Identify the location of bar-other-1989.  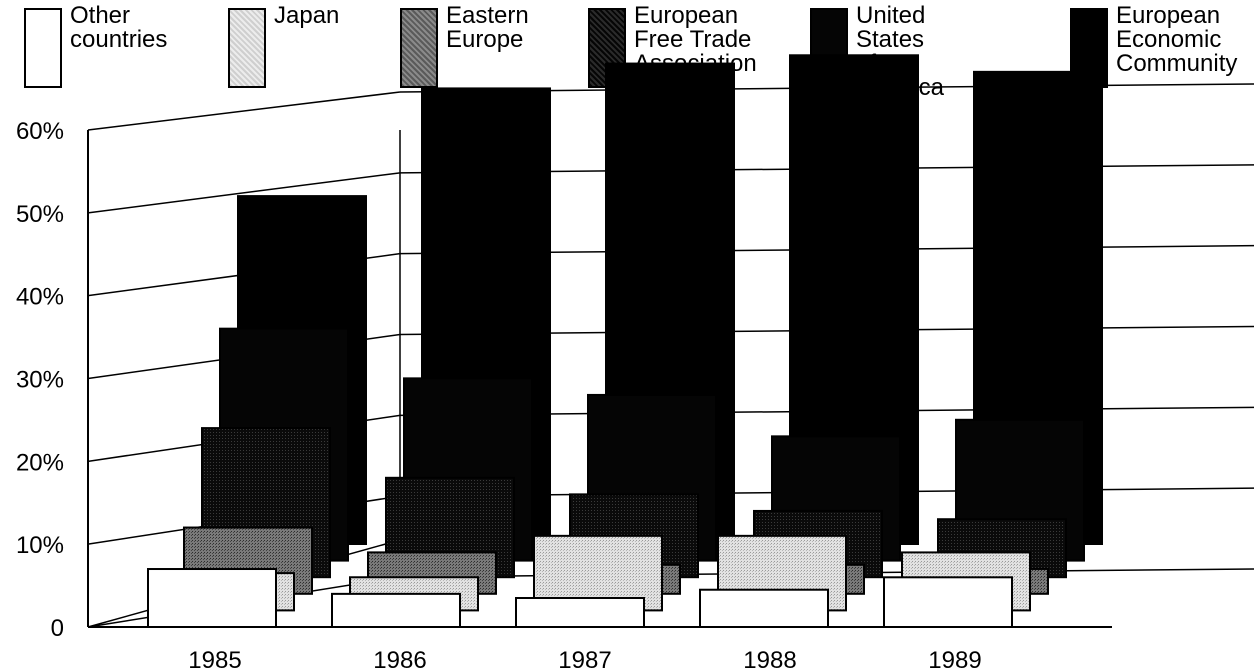
(948, 602).